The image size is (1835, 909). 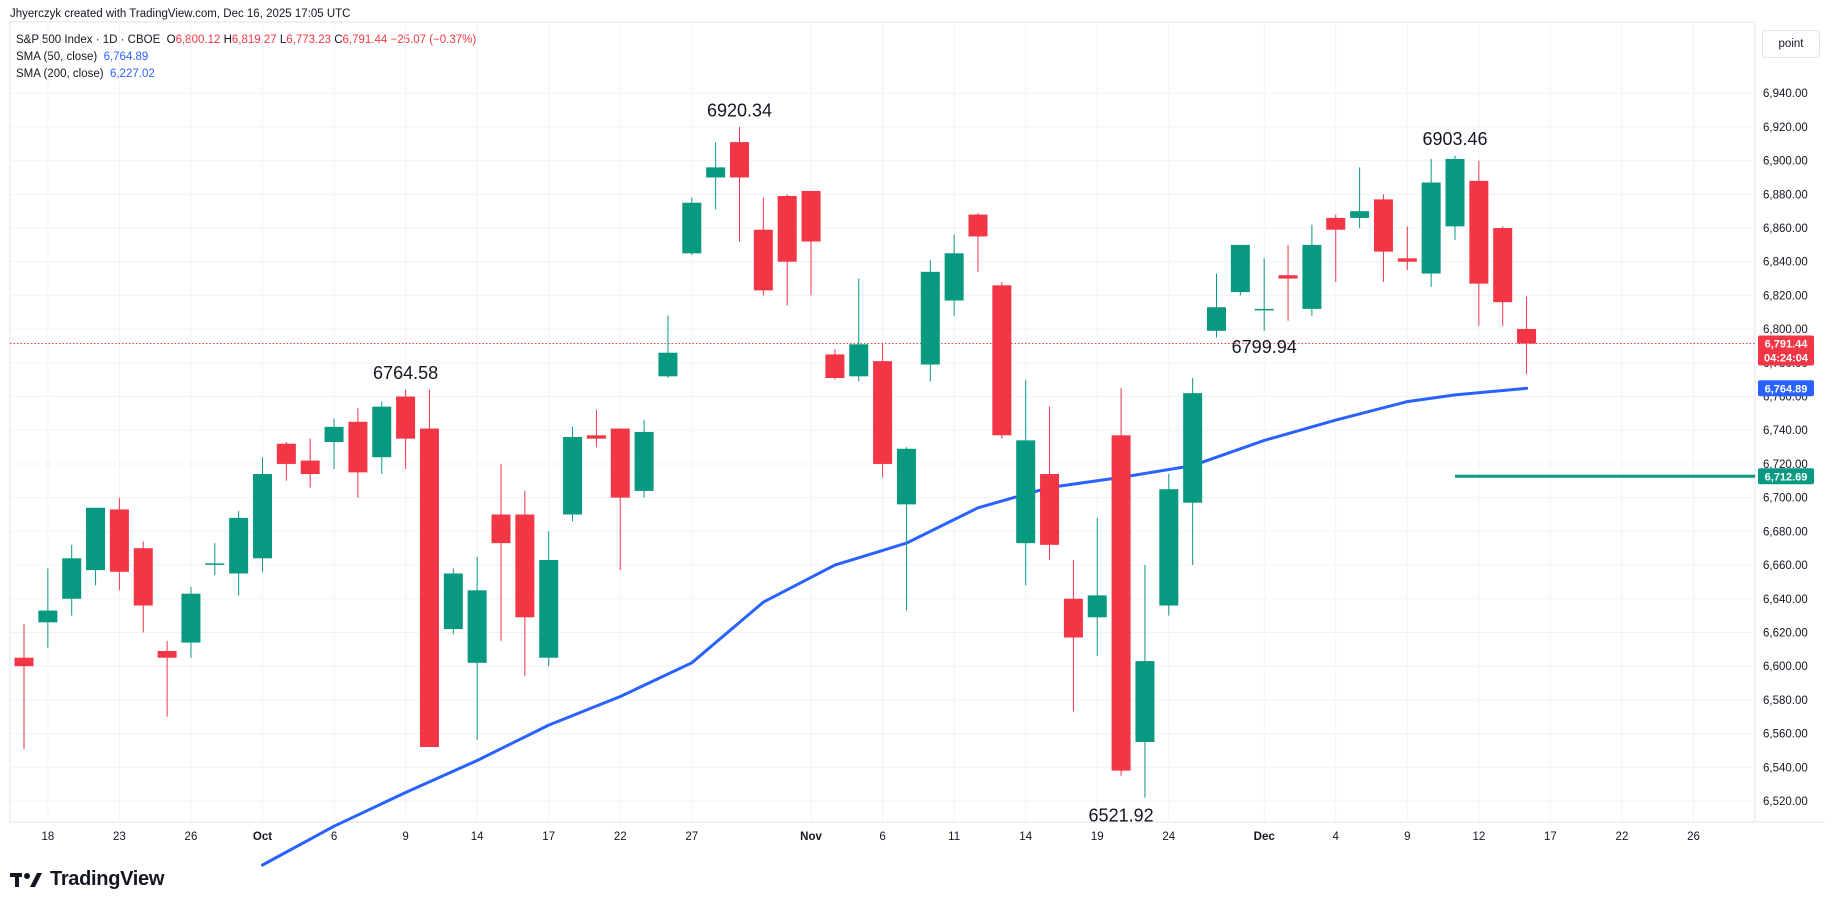 I want to click on symbol-title: S&P 500 Index · 1D · CBOE, so click(x=88, y=40).